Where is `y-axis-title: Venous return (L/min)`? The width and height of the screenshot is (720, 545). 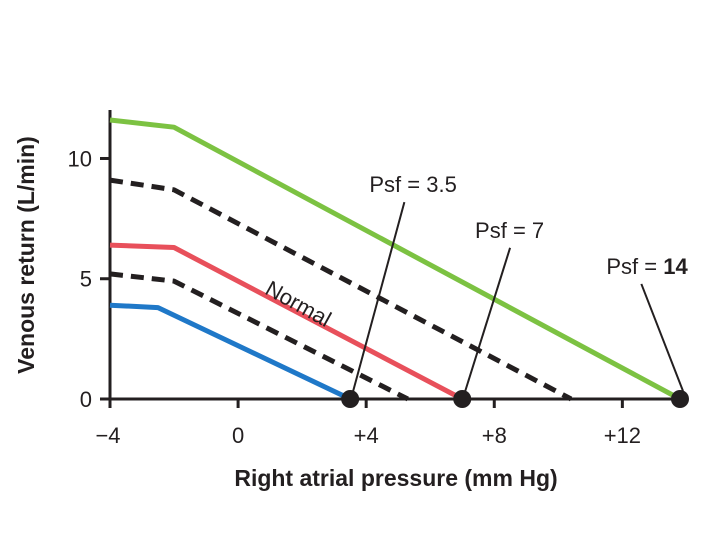 y-axis-title: Venous return (L/min) is located at coordinates (26, 255).